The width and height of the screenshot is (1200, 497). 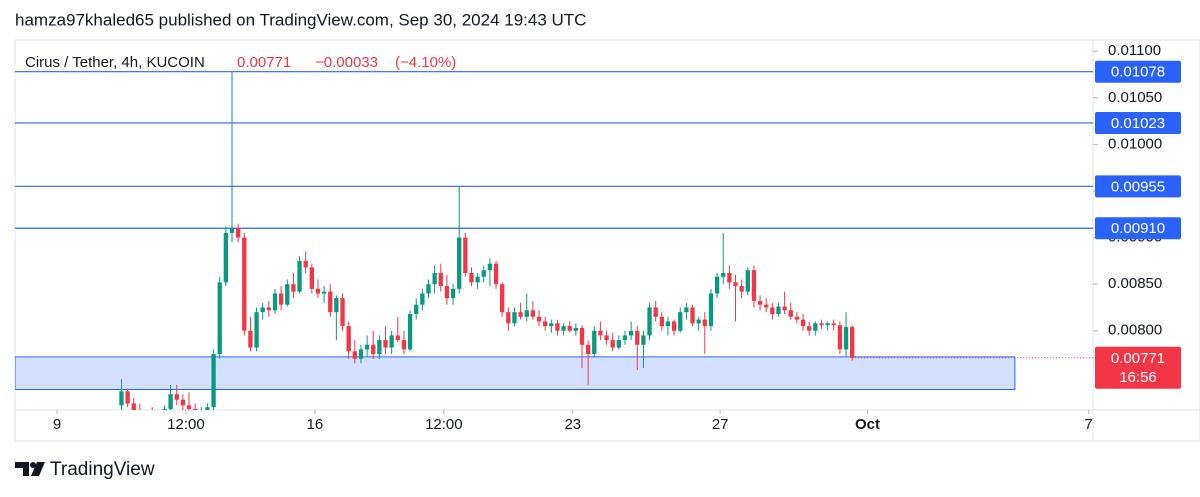 What do you see at coordinates (102, 469) in the screenshot?
I see `footer-brand: TradingView` at bounding box center [102, 469].